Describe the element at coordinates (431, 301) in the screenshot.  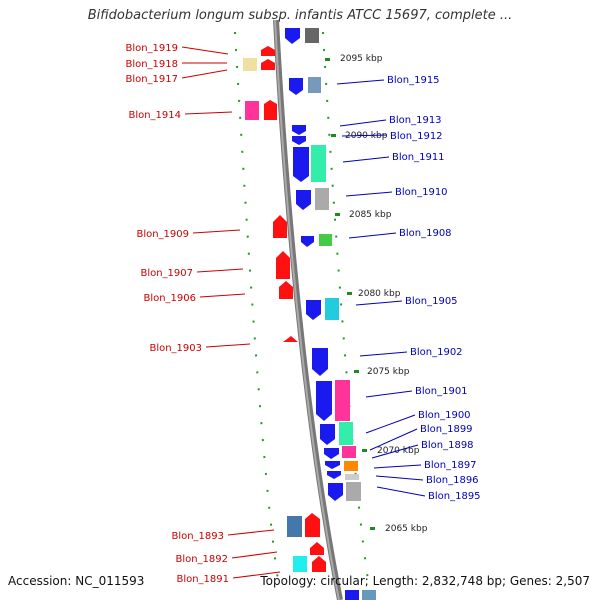
I see `gene-label: Blon_1905` at that location.